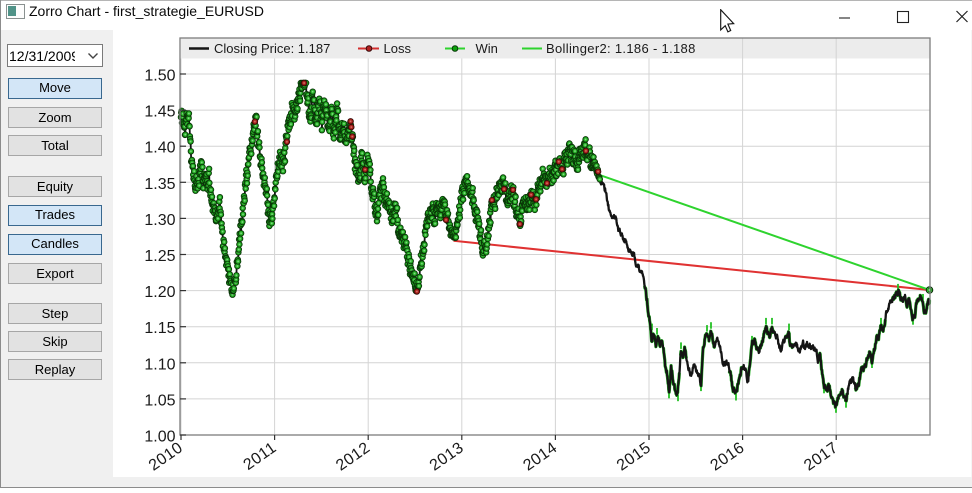 This screenshot has width=972, height=493. What do you see at coordinates (398, 48) in the screenshot?
I see `svg-text: Loss` at bounding box center [398, 48].